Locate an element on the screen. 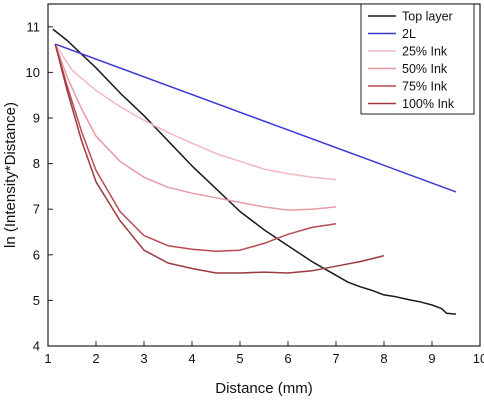  x-tick-label: 10 is located at coordinates (478, 358).